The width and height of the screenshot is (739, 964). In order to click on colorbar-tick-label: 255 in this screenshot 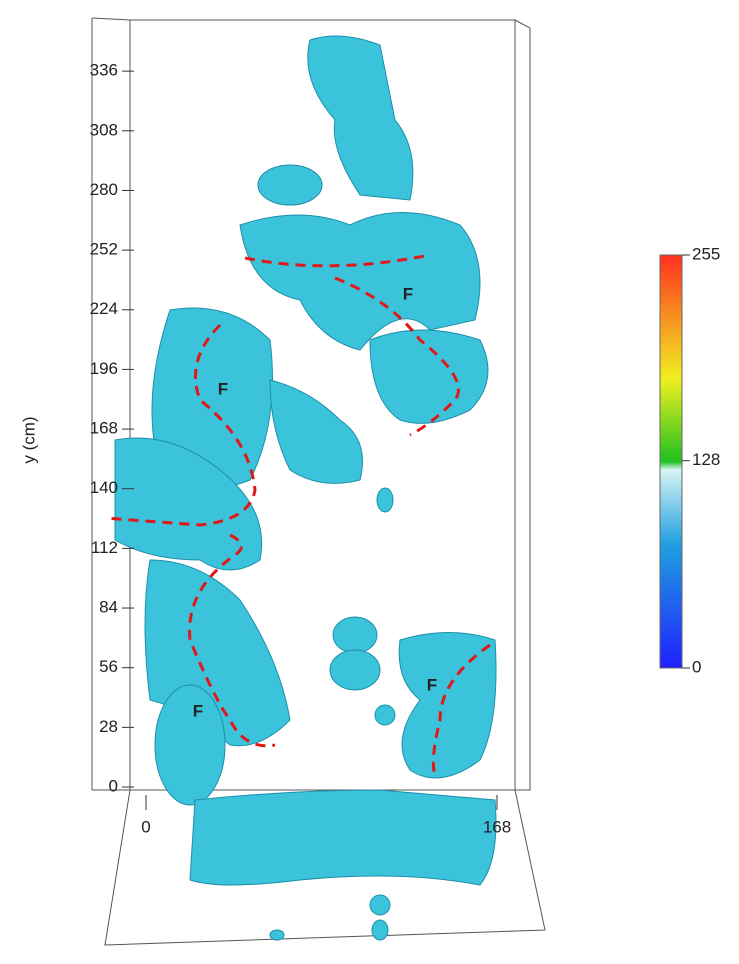, I will do `click(706, 253)`.